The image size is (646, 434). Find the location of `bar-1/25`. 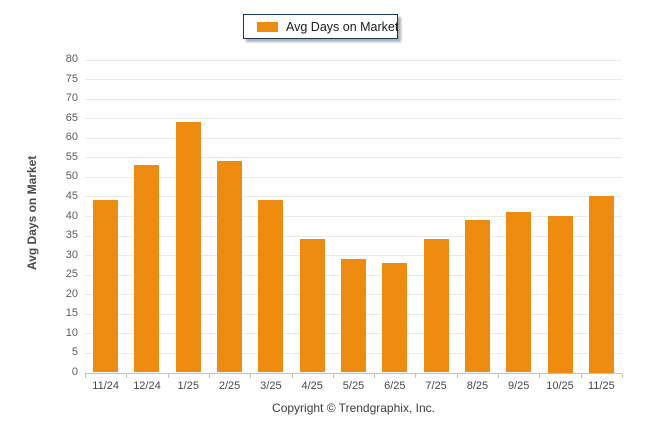

bar-1/25 is located at coordinates (188, 247).